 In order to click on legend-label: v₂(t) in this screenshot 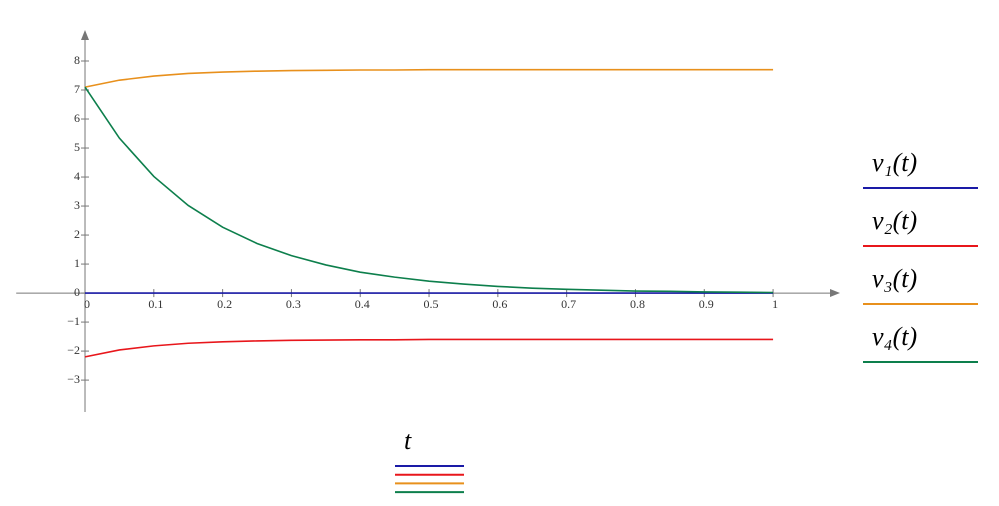, I will do `click(894, 220)`.